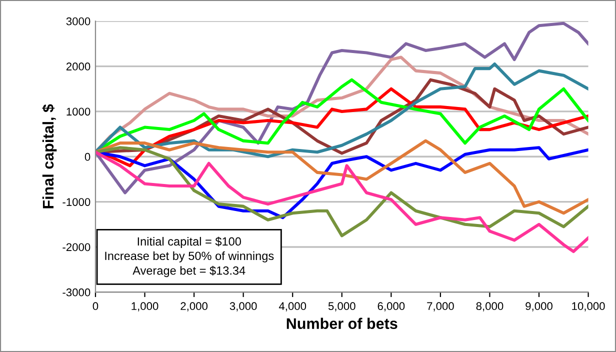  Describe the element at coordinates (95, 306) in the screenshot. I see `x-tick-label: 0` at that location.